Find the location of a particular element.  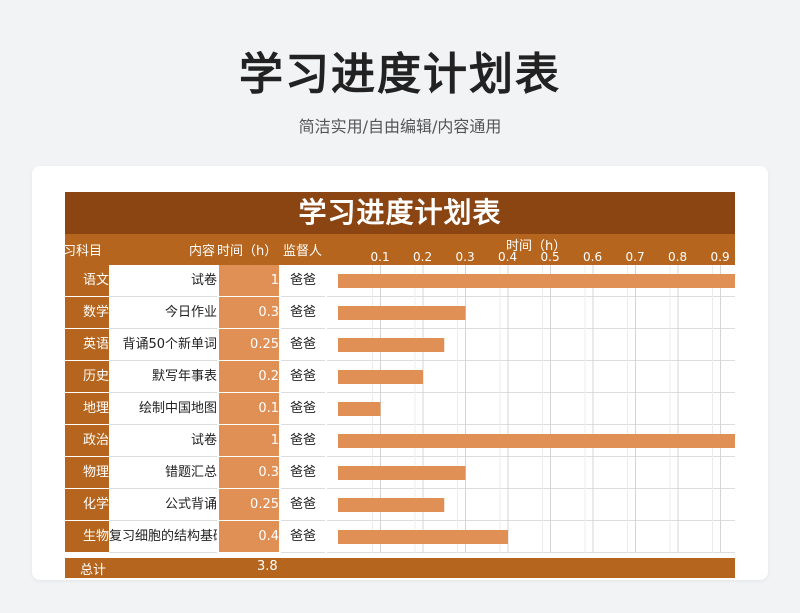

x-tick-label: 0.8 is located at coordinates (678, 257).